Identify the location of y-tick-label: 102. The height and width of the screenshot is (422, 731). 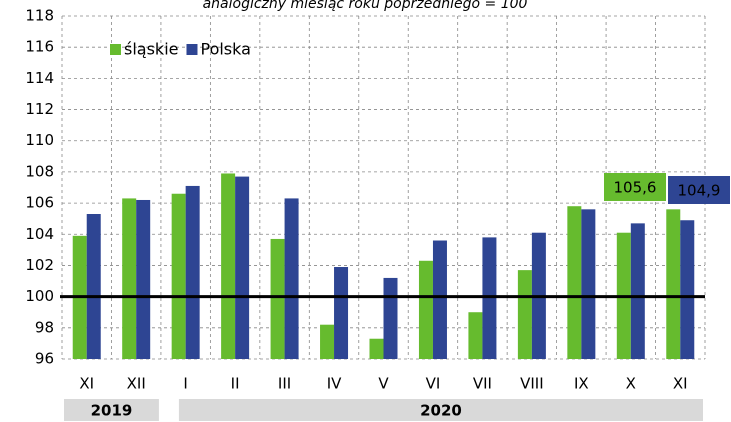
(39, 265).